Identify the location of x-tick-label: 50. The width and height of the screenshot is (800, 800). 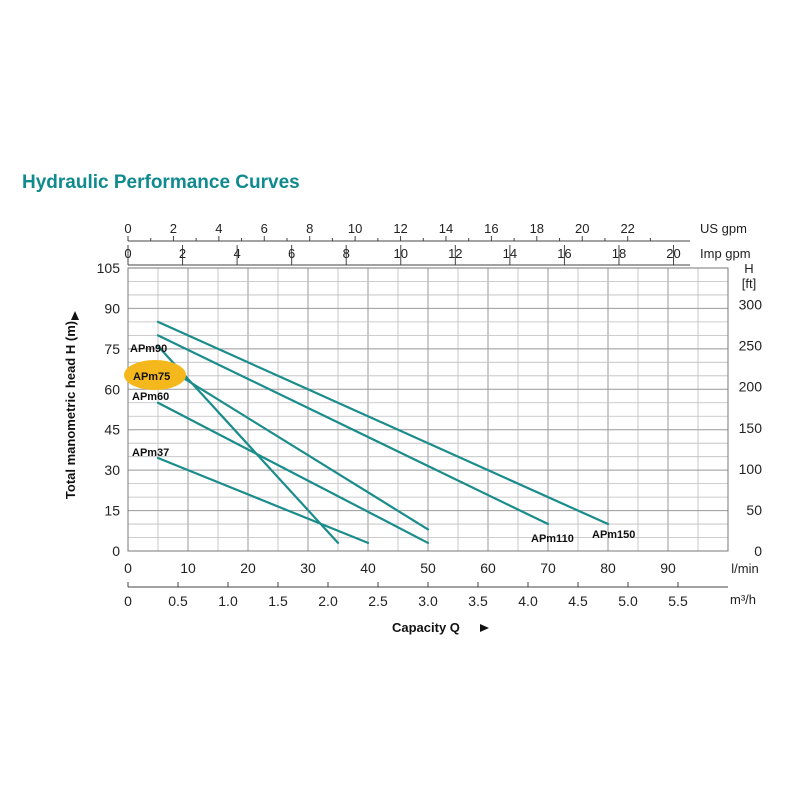
(428, 568).